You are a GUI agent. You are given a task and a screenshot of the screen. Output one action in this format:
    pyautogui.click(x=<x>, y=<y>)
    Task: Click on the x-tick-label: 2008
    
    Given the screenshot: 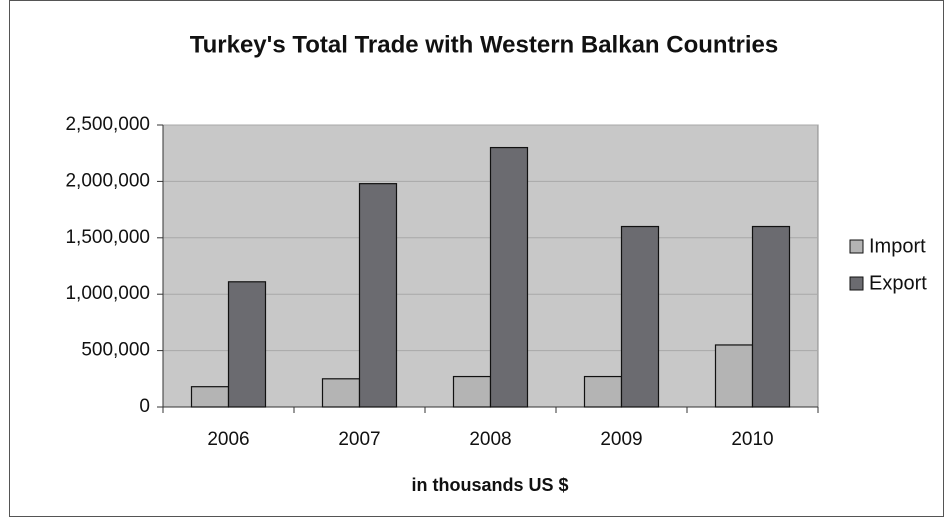 What is the action you would take?
    pyautogui.click(x=490, y=439)
    